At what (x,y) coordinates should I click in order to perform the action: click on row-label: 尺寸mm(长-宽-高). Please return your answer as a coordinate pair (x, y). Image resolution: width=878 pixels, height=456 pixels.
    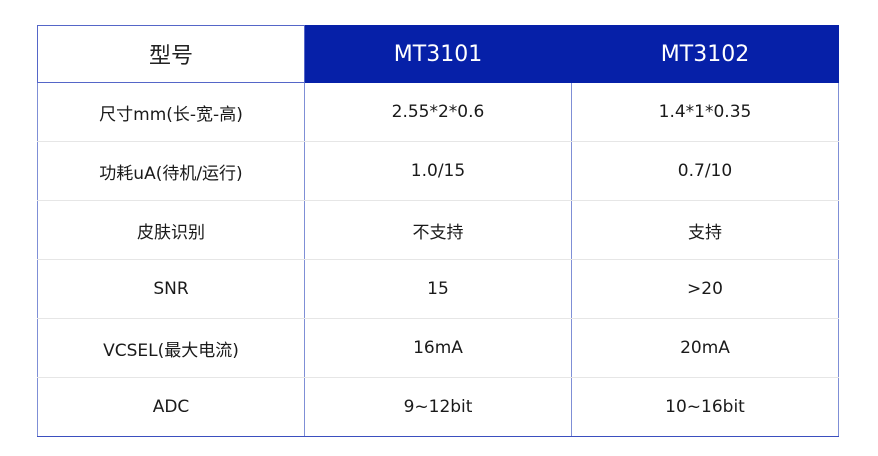
    Looking at the image, I should click on (171, 112).